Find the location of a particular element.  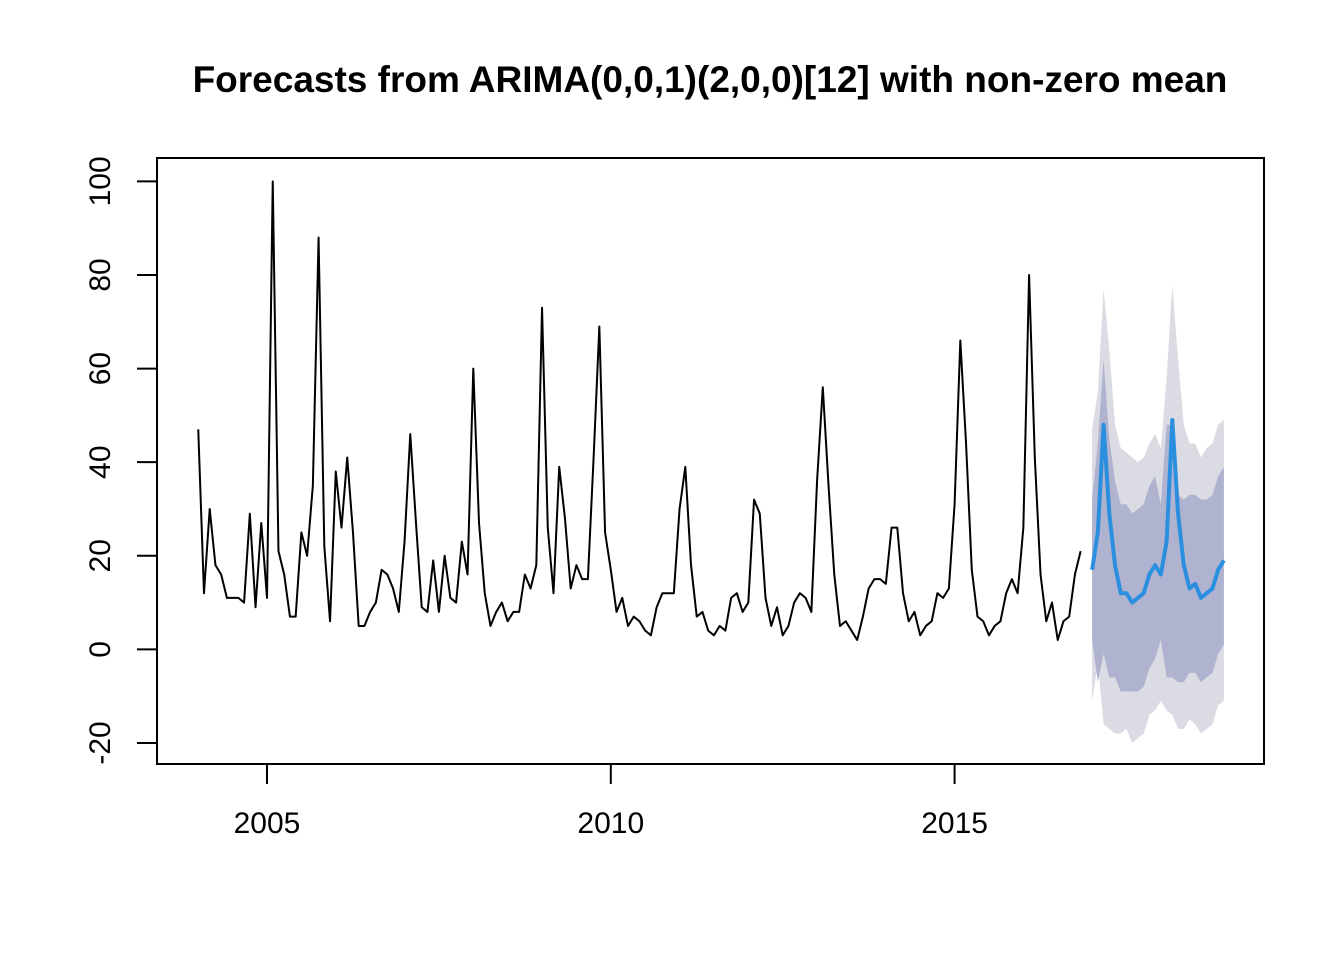

band-80-area is located at coordinates (1158, 525).